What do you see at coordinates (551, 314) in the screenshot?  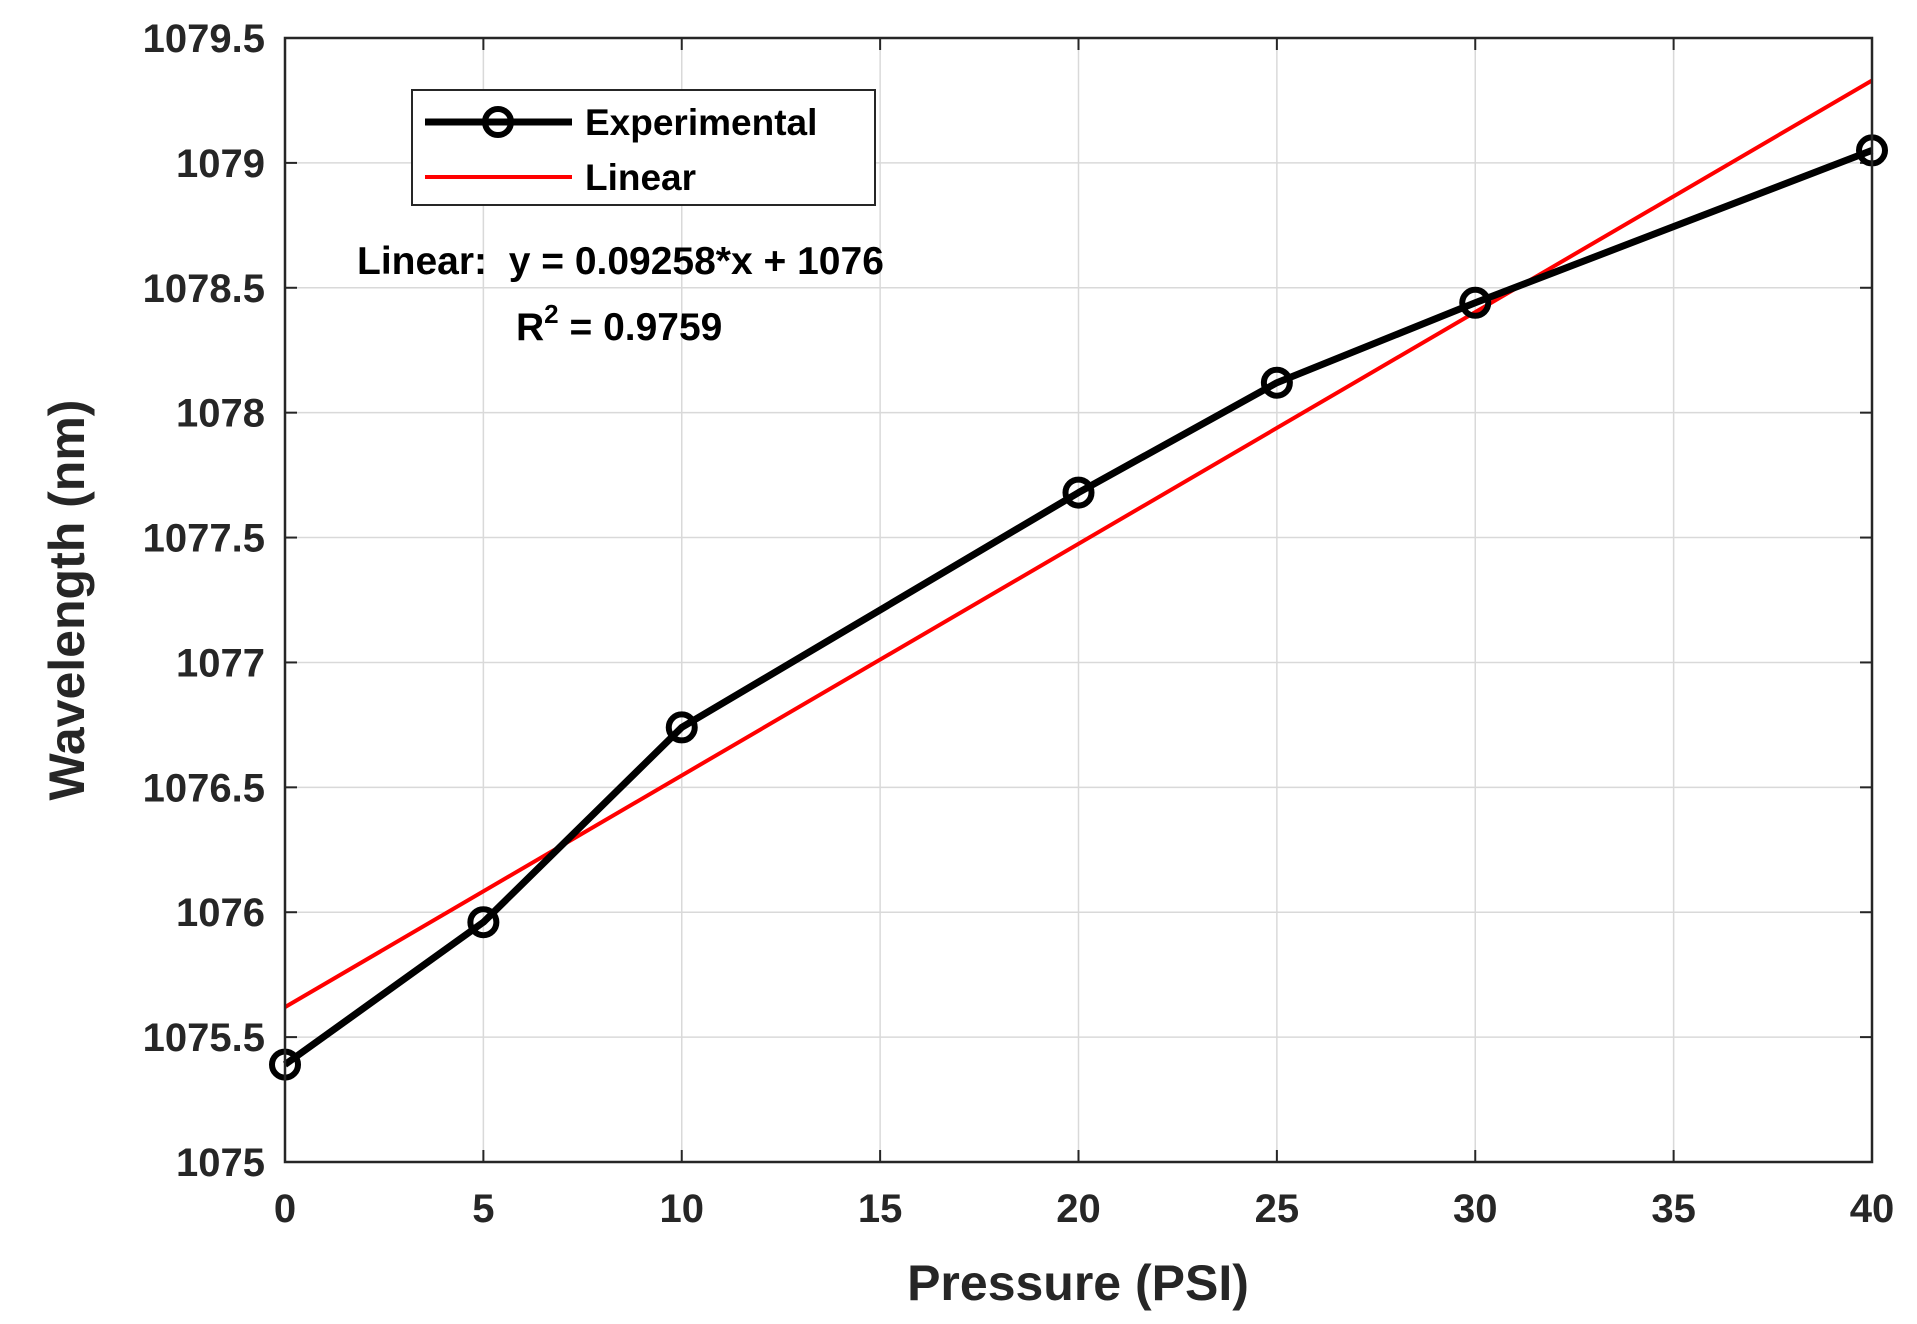 I see `r-squared-superscript: 2` at bounding box center [551, 314].